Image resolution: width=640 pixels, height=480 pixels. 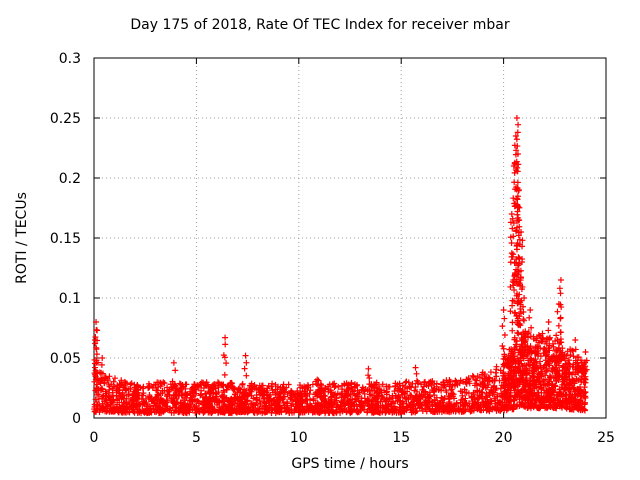 What do you see at coordinates (350, 464) in the screenshot?
I see `x-axis-label: GPS time / hours` at bounding box center [350, 464].